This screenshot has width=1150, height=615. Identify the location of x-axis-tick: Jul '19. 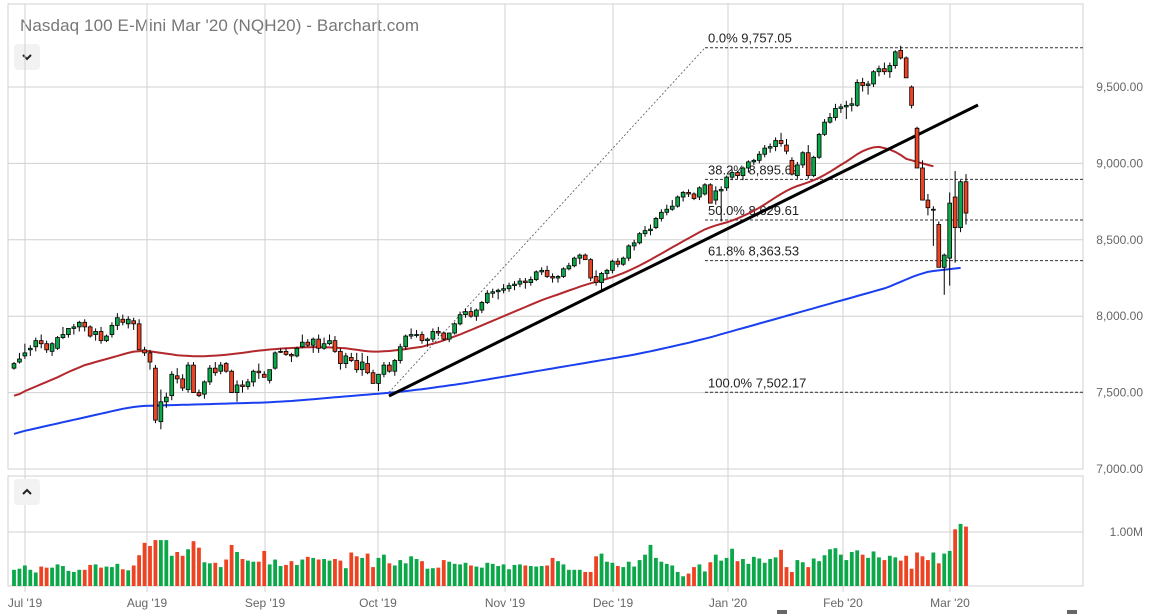
(25, 603).